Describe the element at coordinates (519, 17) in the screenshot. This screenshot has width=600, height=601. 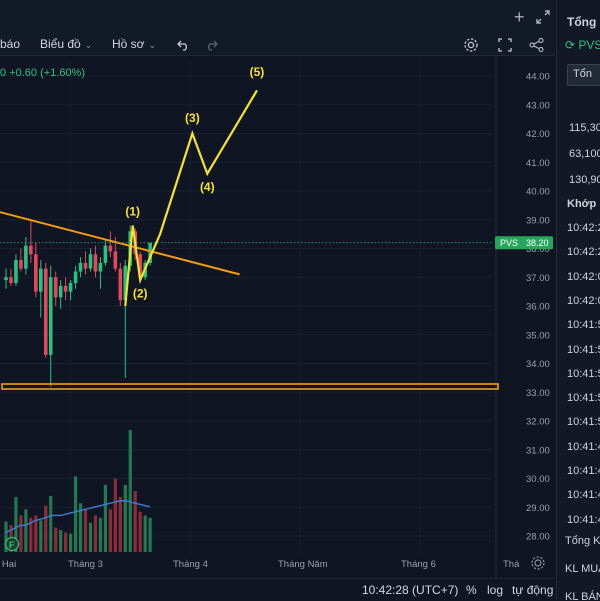
I see `plus-icon: +` at that location.